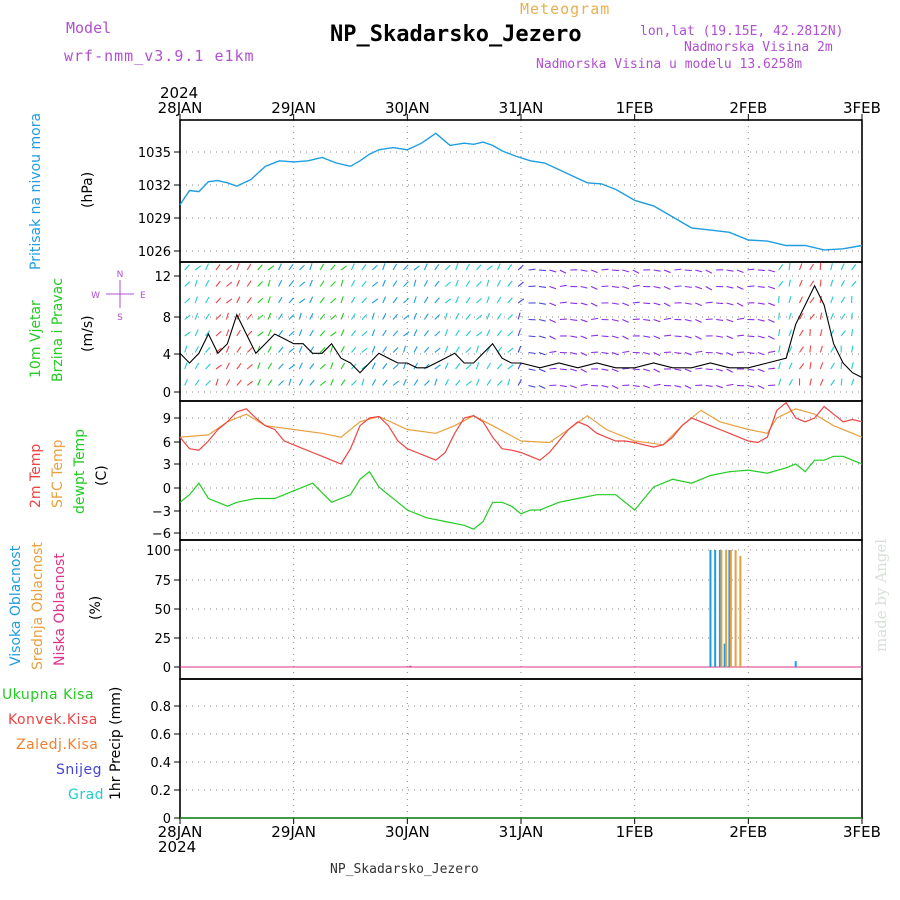 This screenshot has width=900, height=900. Describe the element at coordinates (154, 153) in the screenshot. I see `pressure-ytick-label: 1035` at that location.